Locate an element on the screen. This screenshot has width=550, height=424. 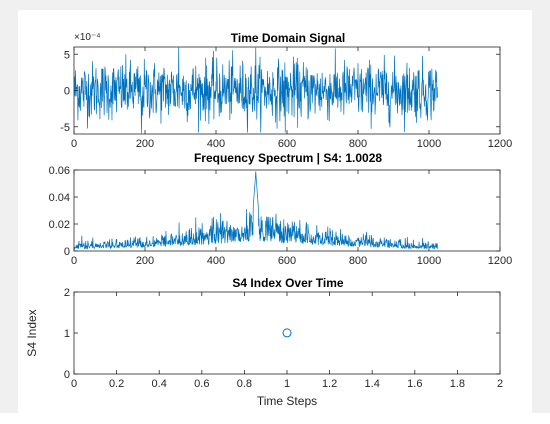
y-tick-label: 1 is located at coordinates (67, 334).